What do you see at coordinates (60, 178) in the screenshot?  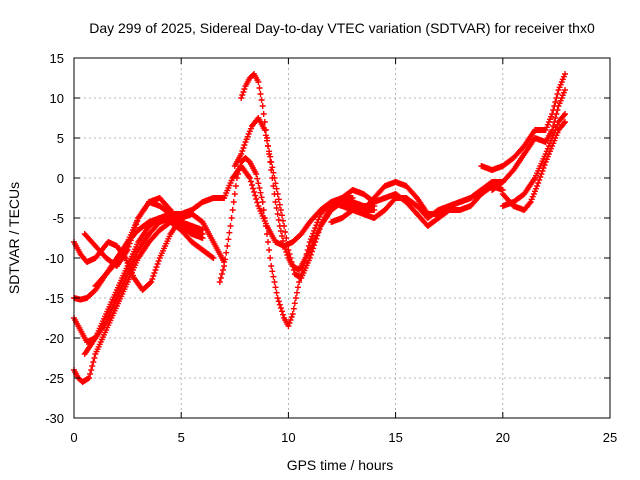 I see `y-tick-label: 0` at bounding box center [60, 178].